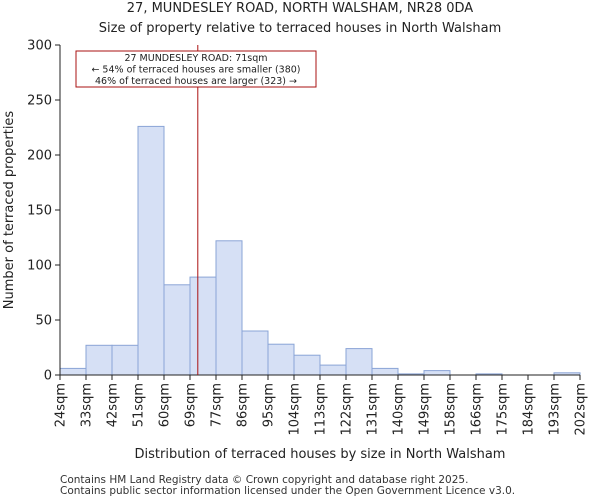  What do you see at coordinates (195, 58) in the screenshot?
I see `annotation-line: 27 MUNDESLEY ROAD: 71sqm` at bounding box center [195, 58].